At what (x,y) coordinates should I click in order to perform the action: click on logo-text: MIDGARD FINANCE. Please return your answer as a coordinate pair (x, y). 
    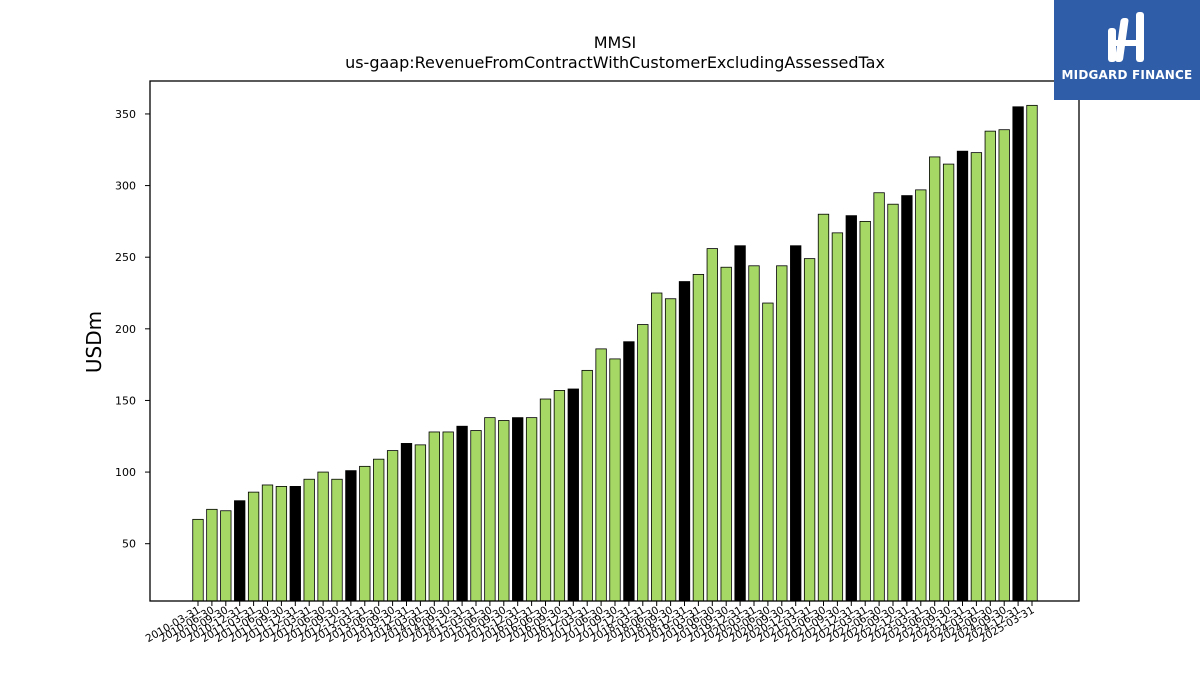
    Looking at the image, I should click on (1127, 75).